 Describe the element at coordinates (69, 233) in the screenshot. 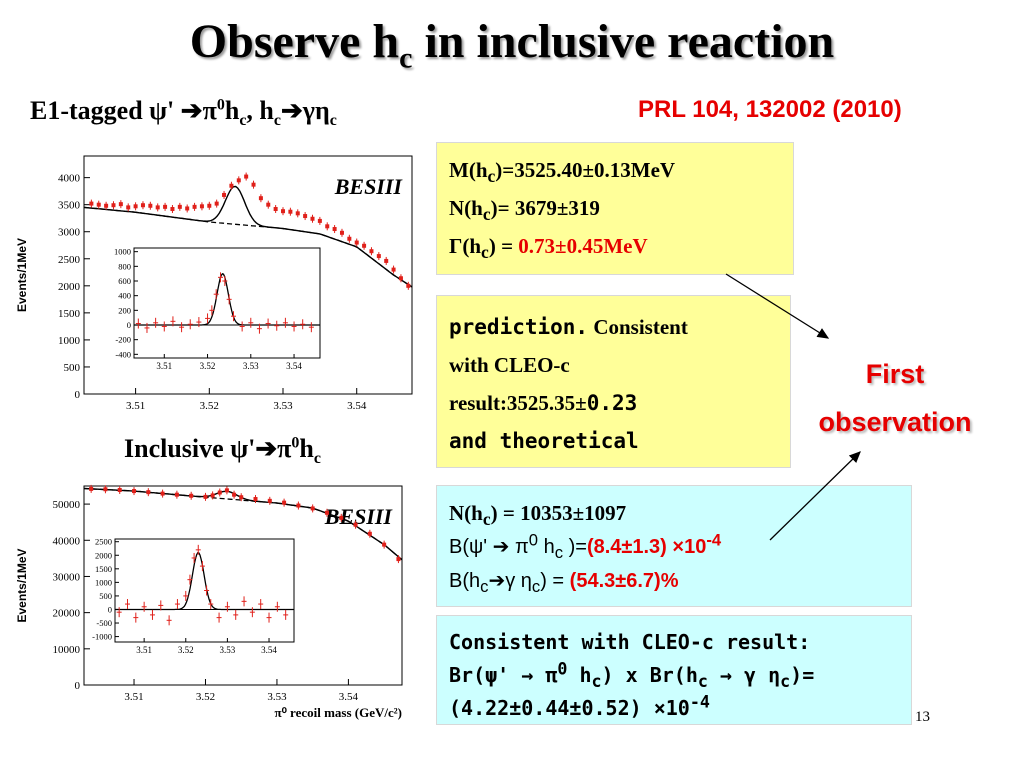

I see `y-tick-label: 3000` at that location.